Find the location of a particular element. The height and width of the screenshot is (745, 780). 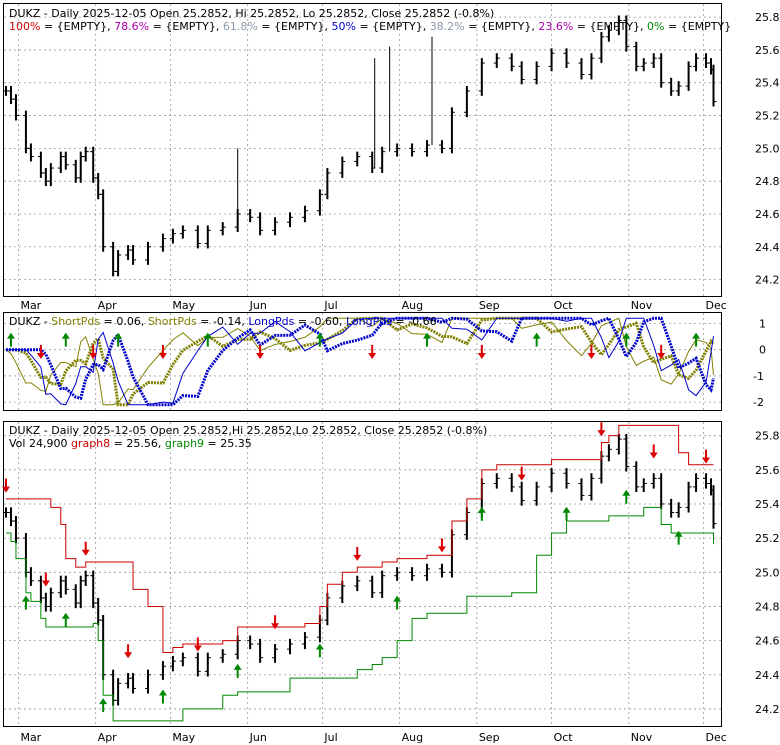

fib-382: 38.2% is located at coordinates (447, 26).